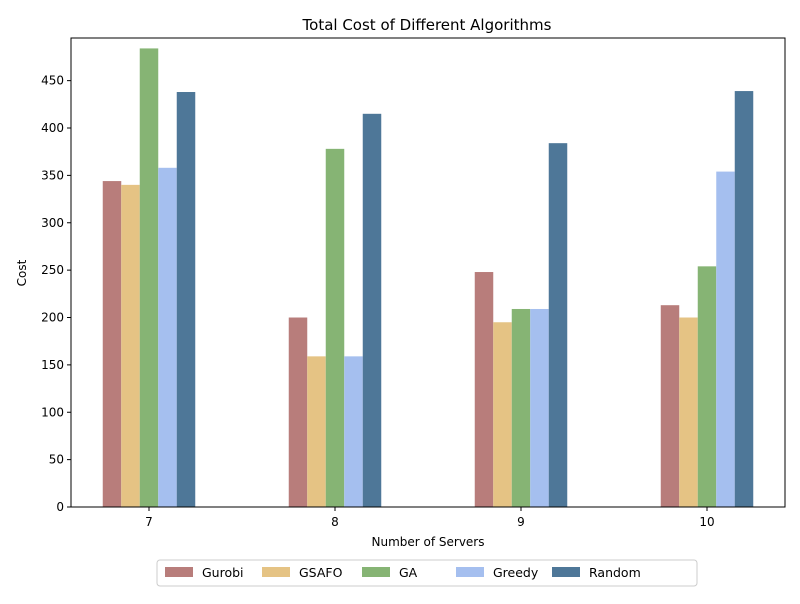 This screenshot has width=800, height=604. I want to click on x-tick-label: 9, so click(521, 522).